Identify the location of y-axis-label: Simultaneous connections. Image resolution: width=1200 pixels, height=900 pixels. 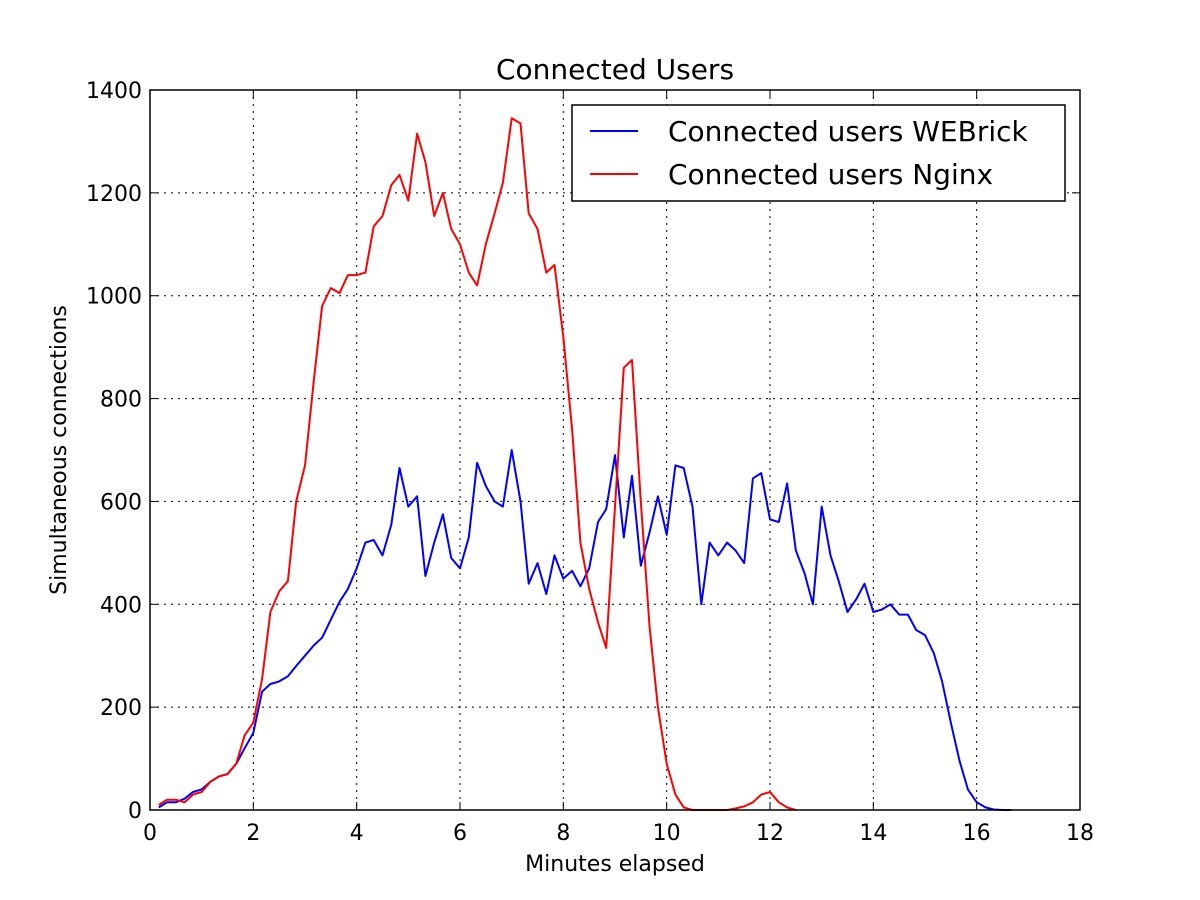
(59, 450).